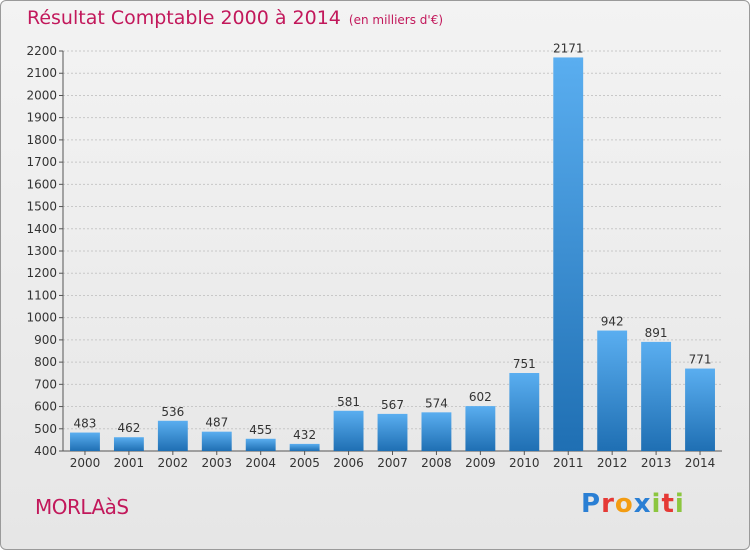  Describe the element at coordinates (41, 95) in the screenshot. I see `y-tick-label: 2000` at that location.